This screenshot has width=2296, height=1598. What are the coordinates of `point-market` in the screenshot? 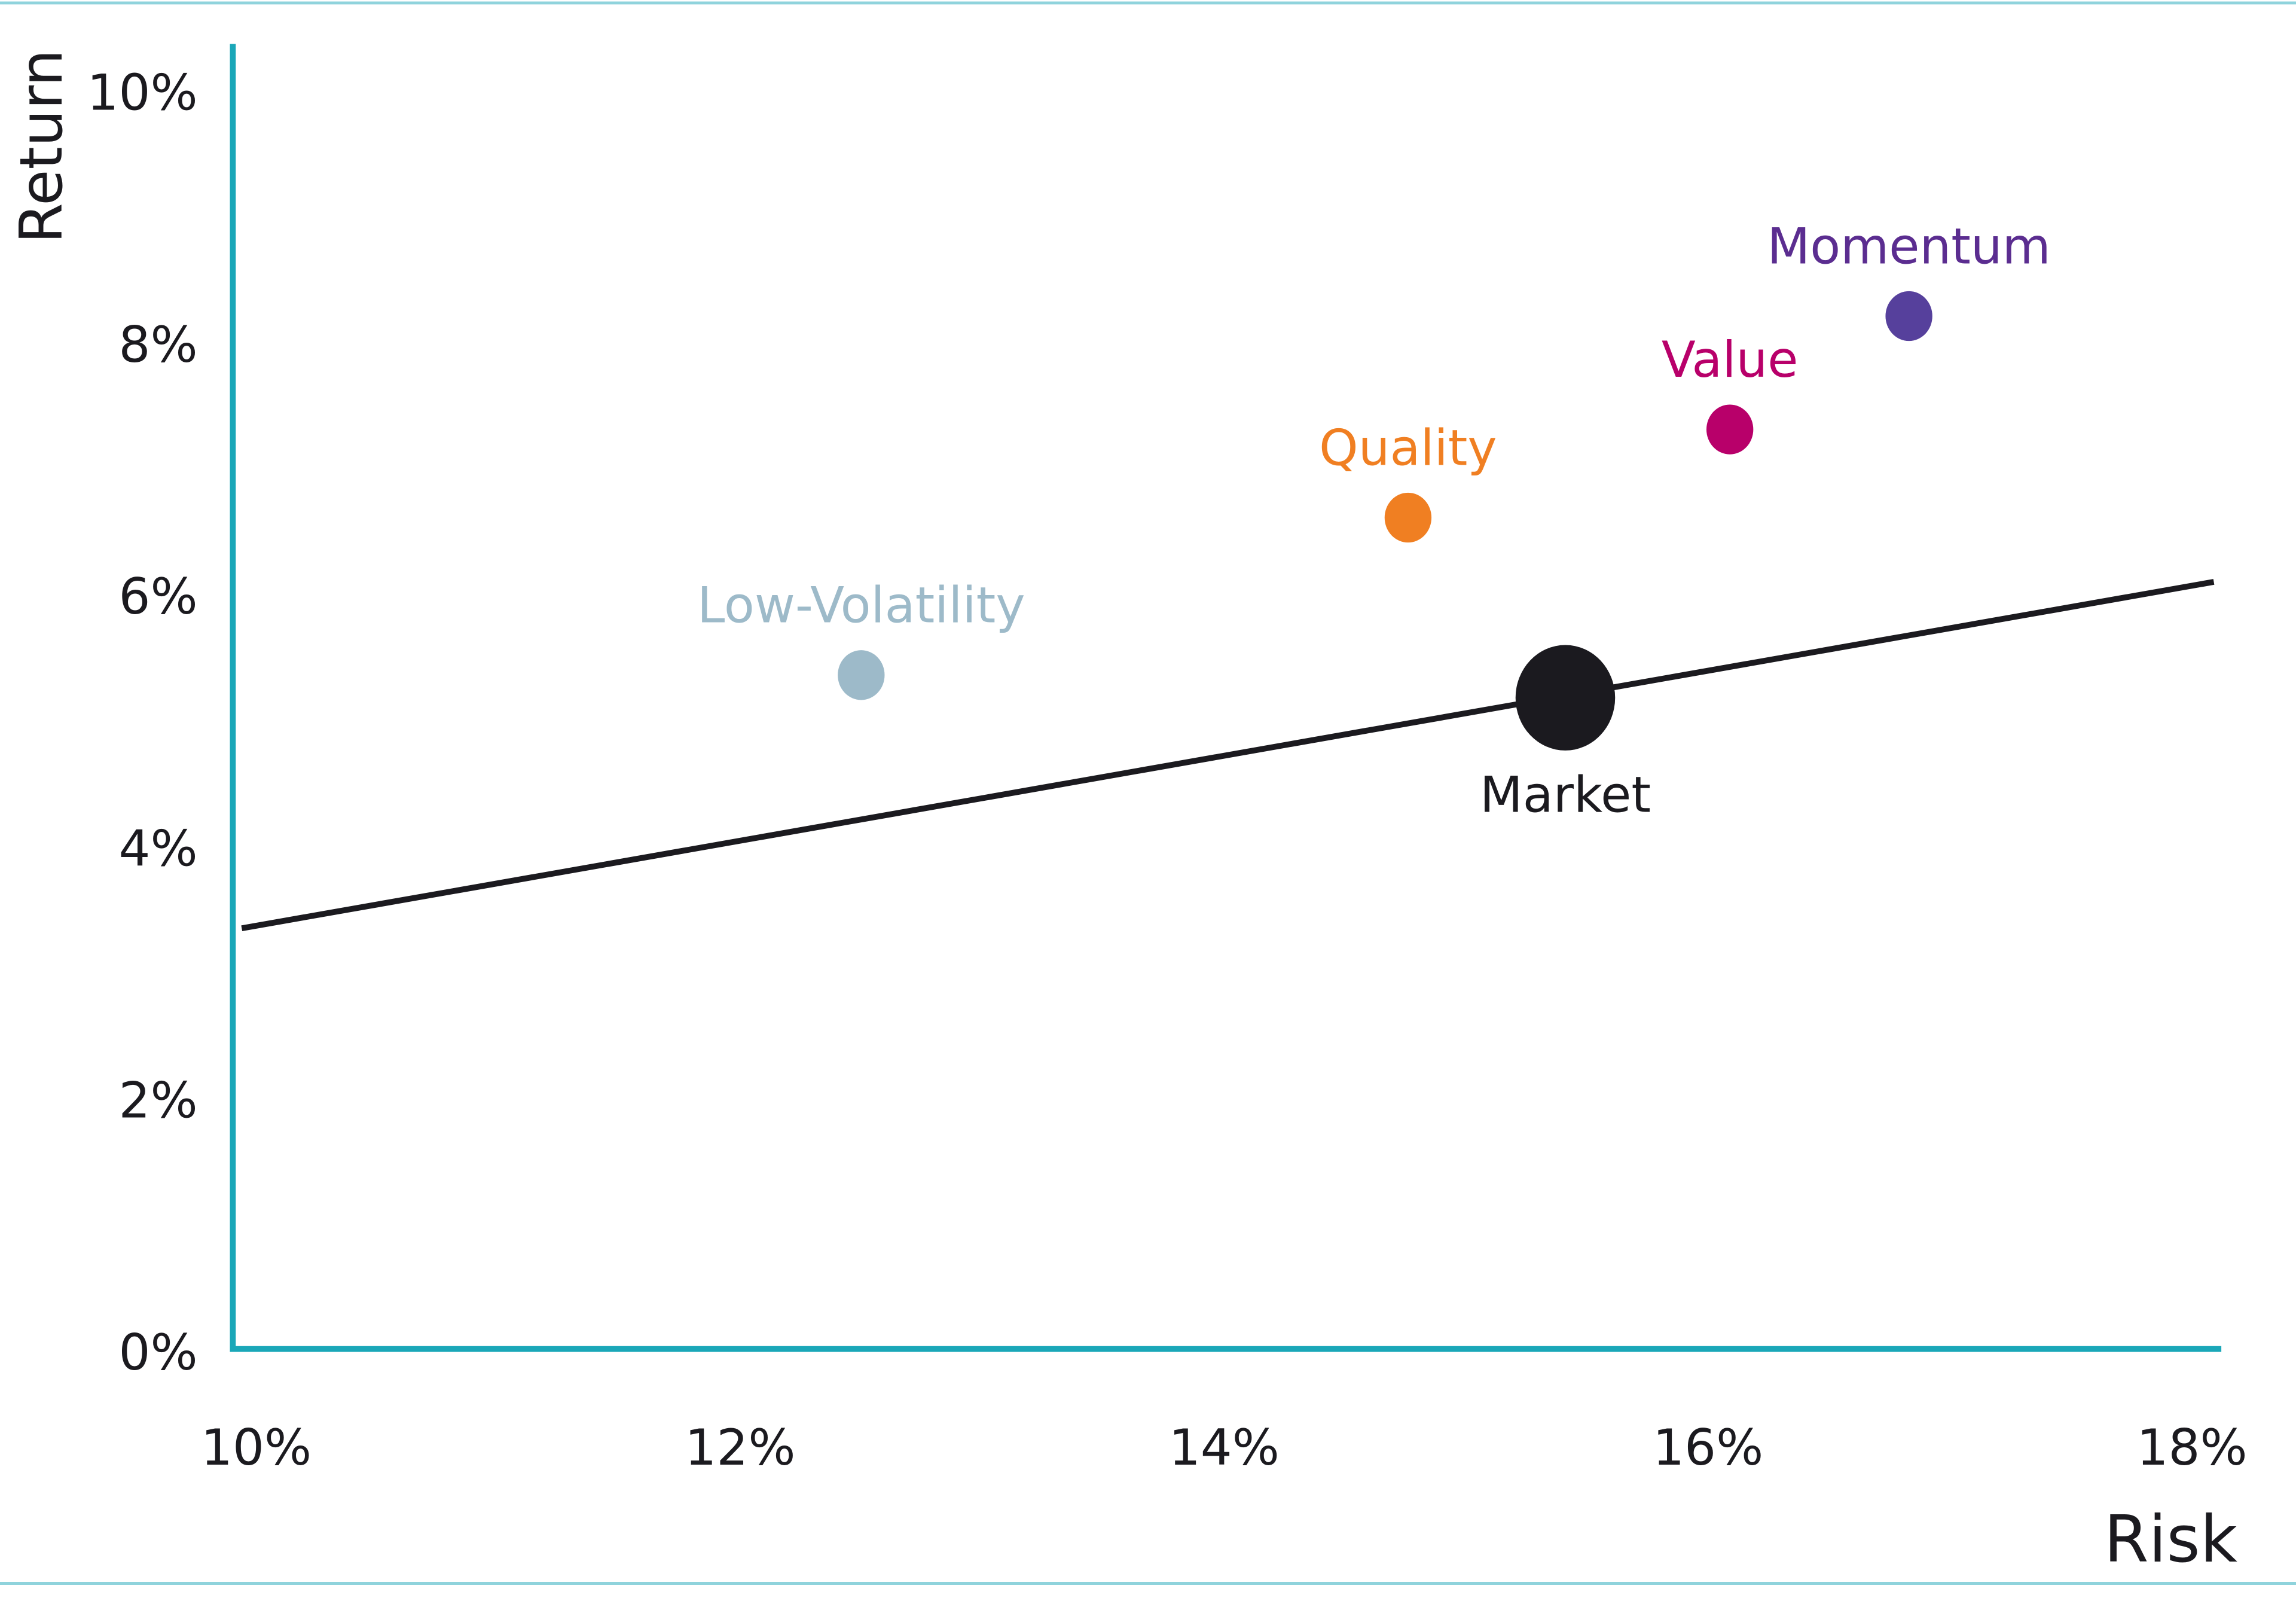 It's located at (1565, 698).